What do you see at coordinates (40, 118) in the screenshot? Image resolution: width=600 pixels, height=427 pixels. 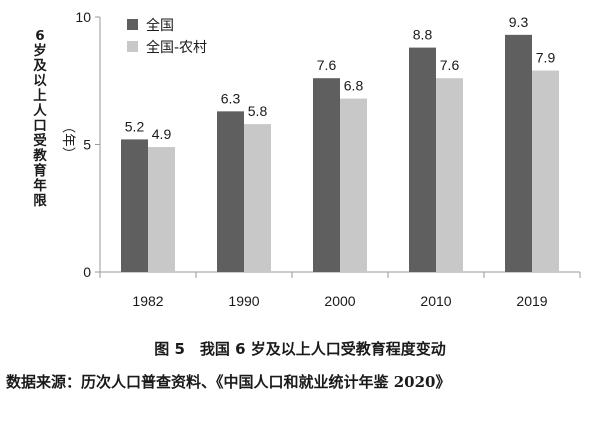 I see `y-axis-title: 6 岁及以上人口受教育年限` at bounding box center [40, 118].